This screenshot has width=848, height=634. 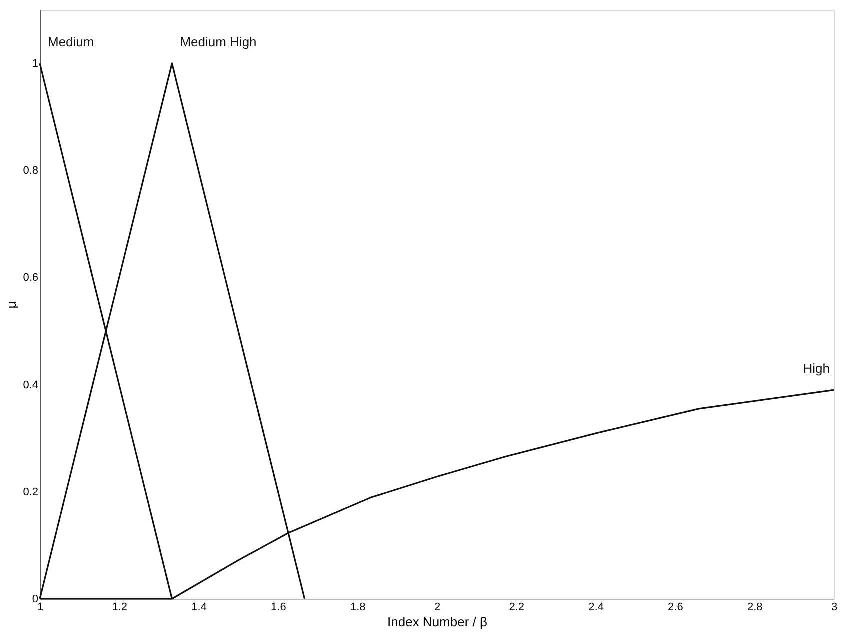 What do you see at coordinates (30, 385) in the screenshot?
I see `y-tick-label: 0.4` at bounding box center [30, 385].